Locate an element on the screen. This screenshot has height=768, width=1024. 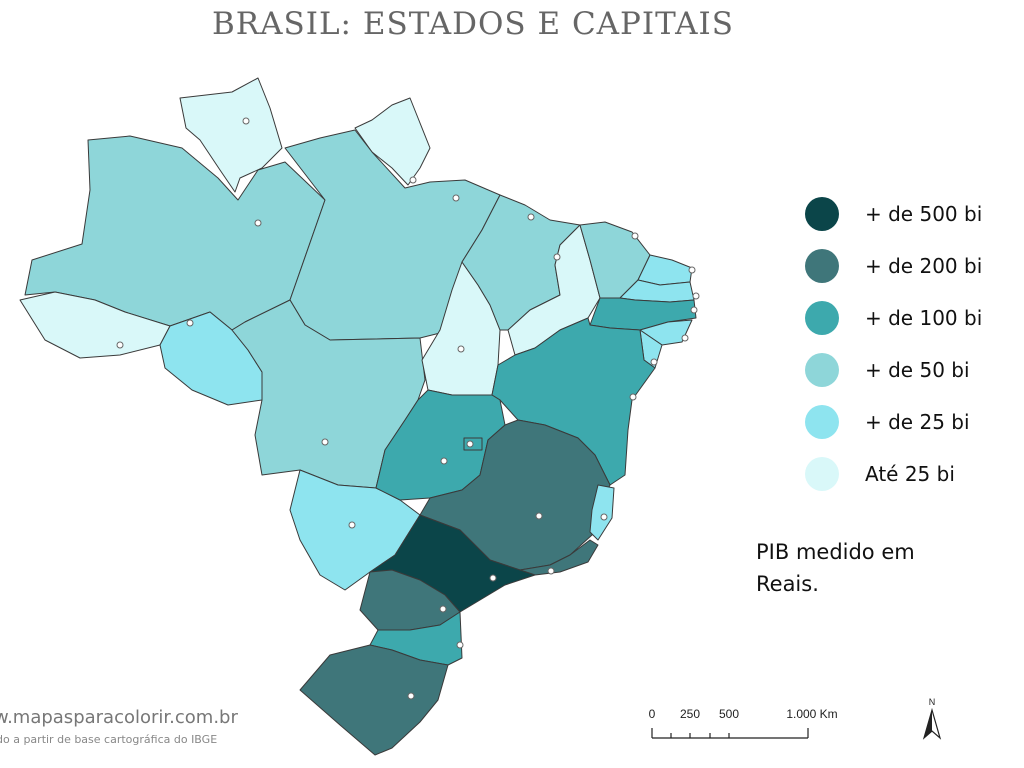
capital-marker-campo-grande is located at coordinates (352, 525).